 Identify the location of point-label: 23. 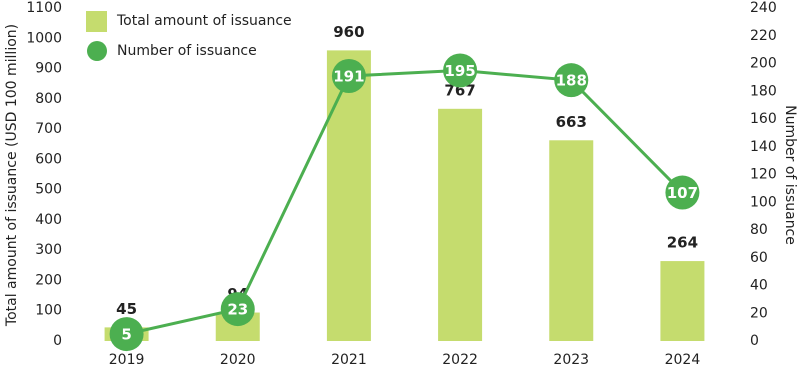
(237, 310).